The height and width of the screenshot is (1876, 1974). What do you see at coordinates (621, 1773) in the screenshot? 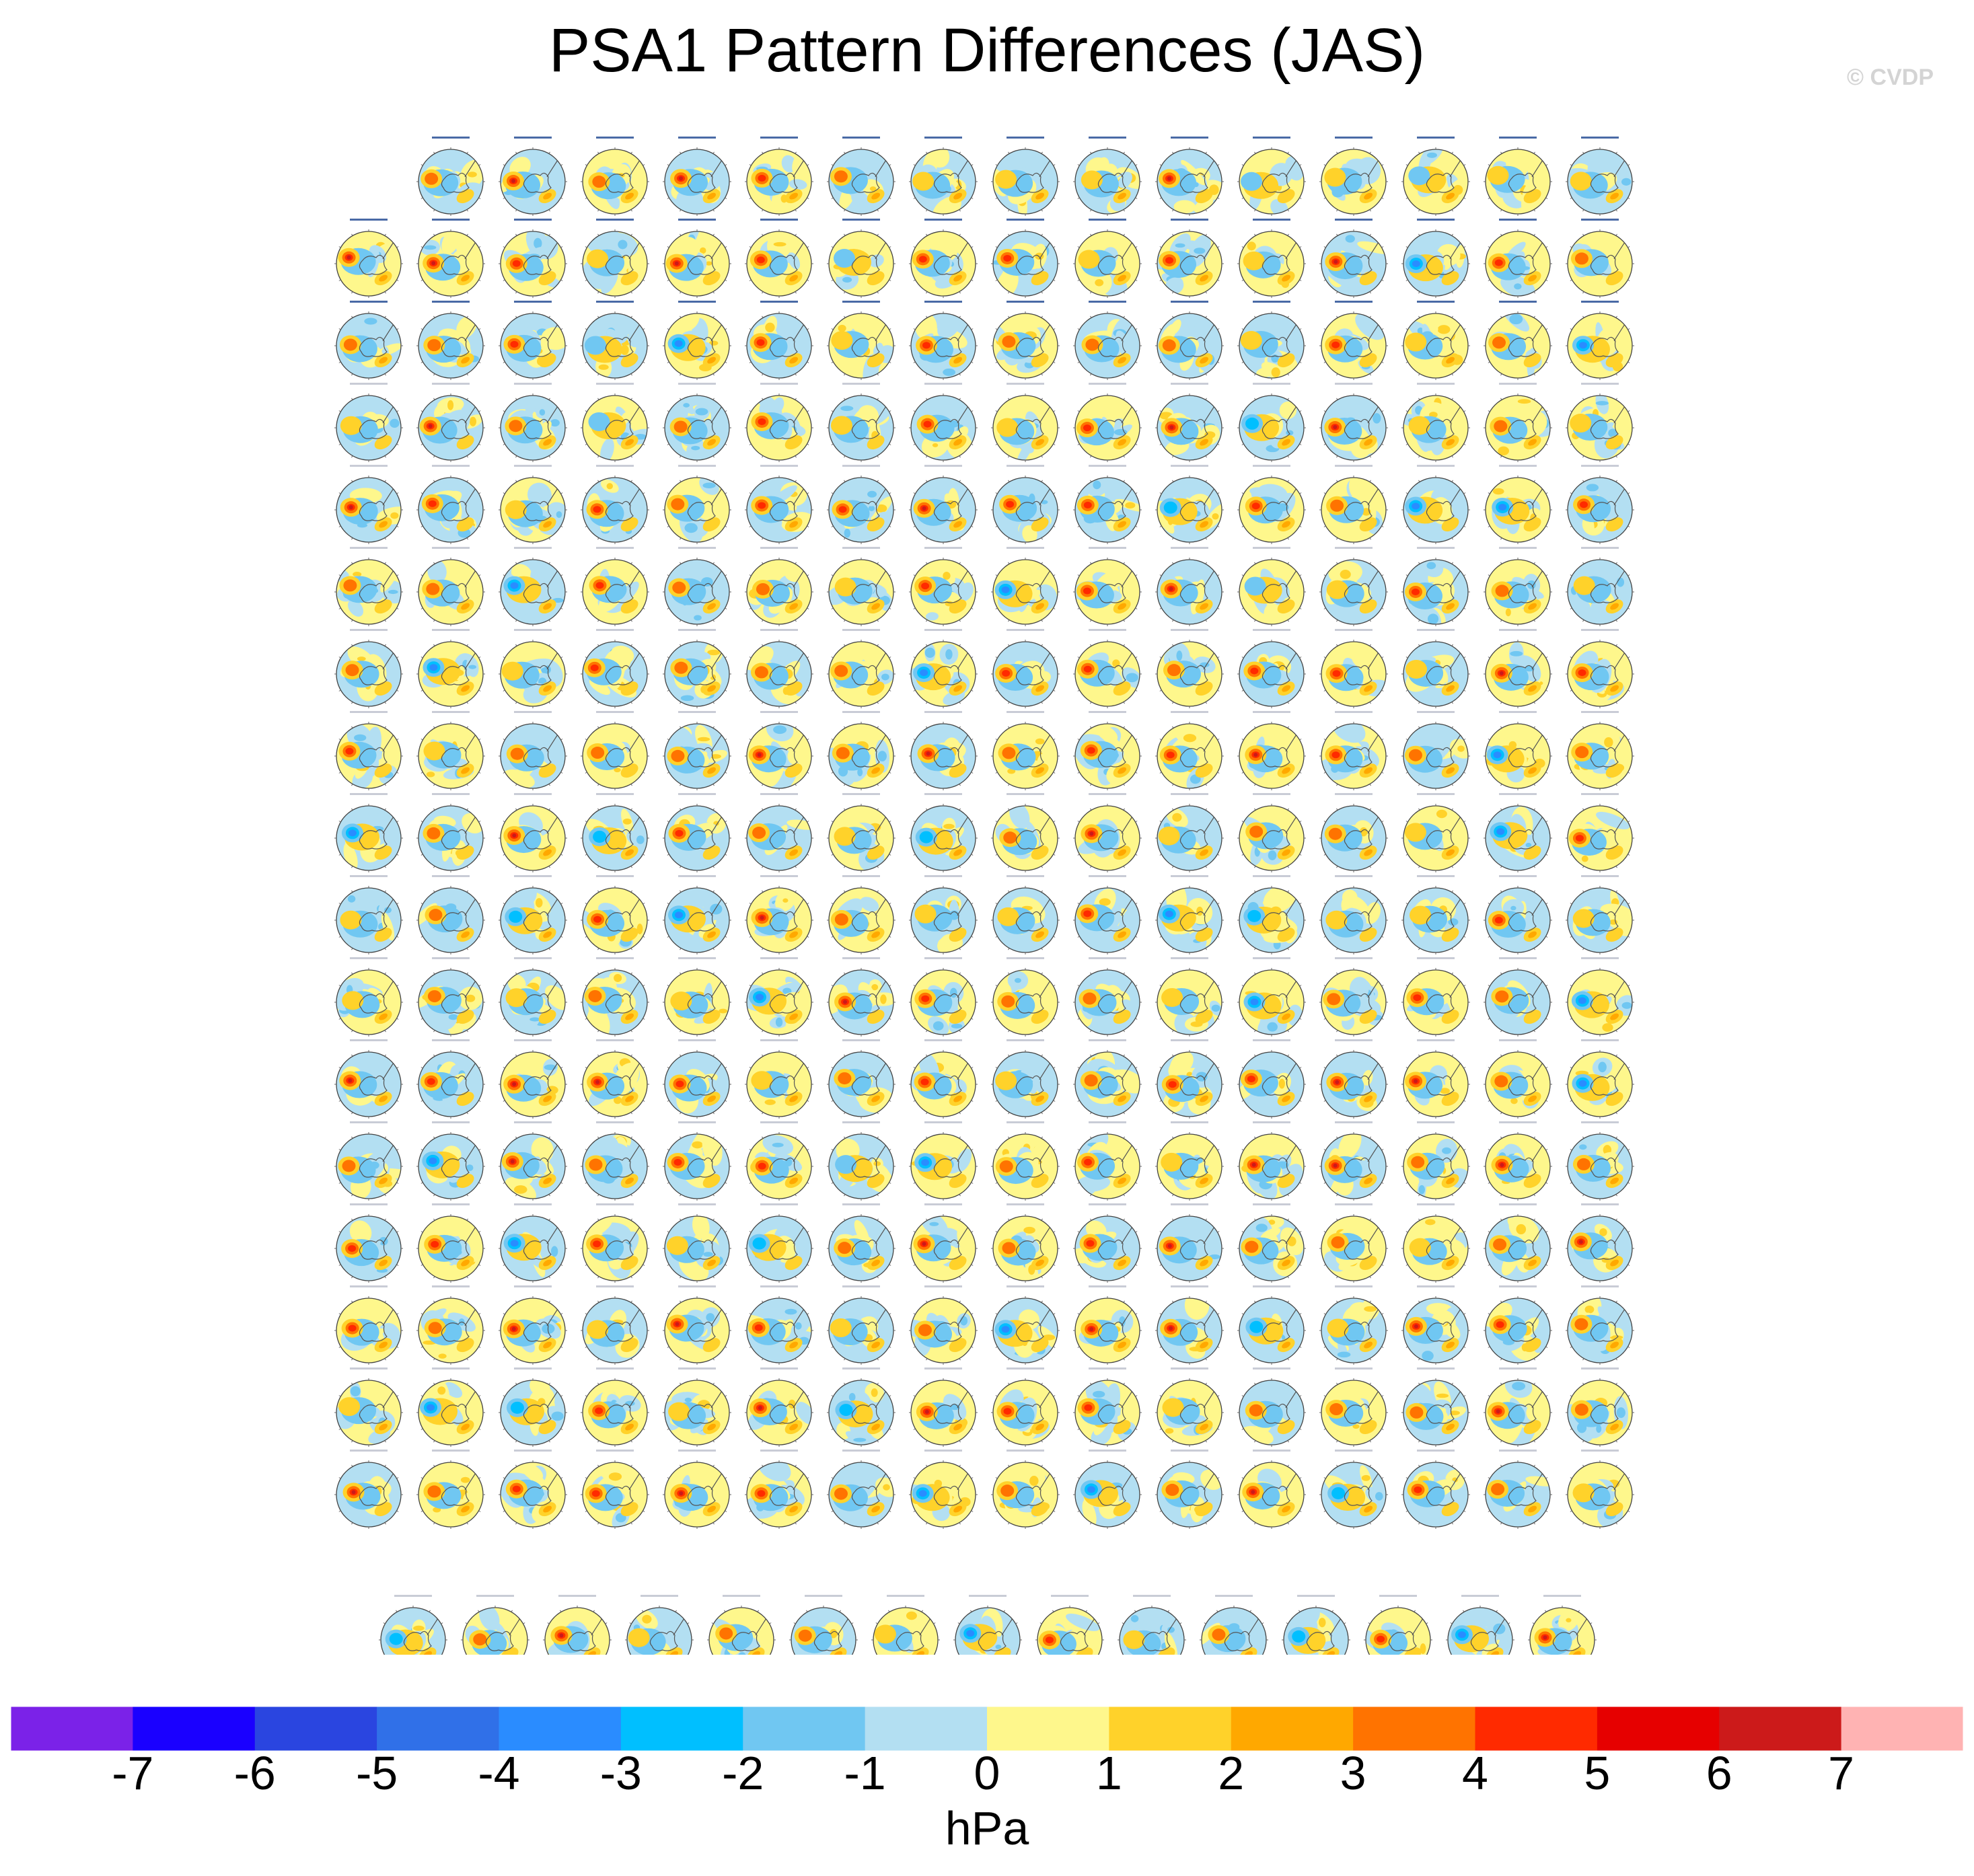
I see `colorbar-tick-label: -3` at bounding box center [621, 1773].